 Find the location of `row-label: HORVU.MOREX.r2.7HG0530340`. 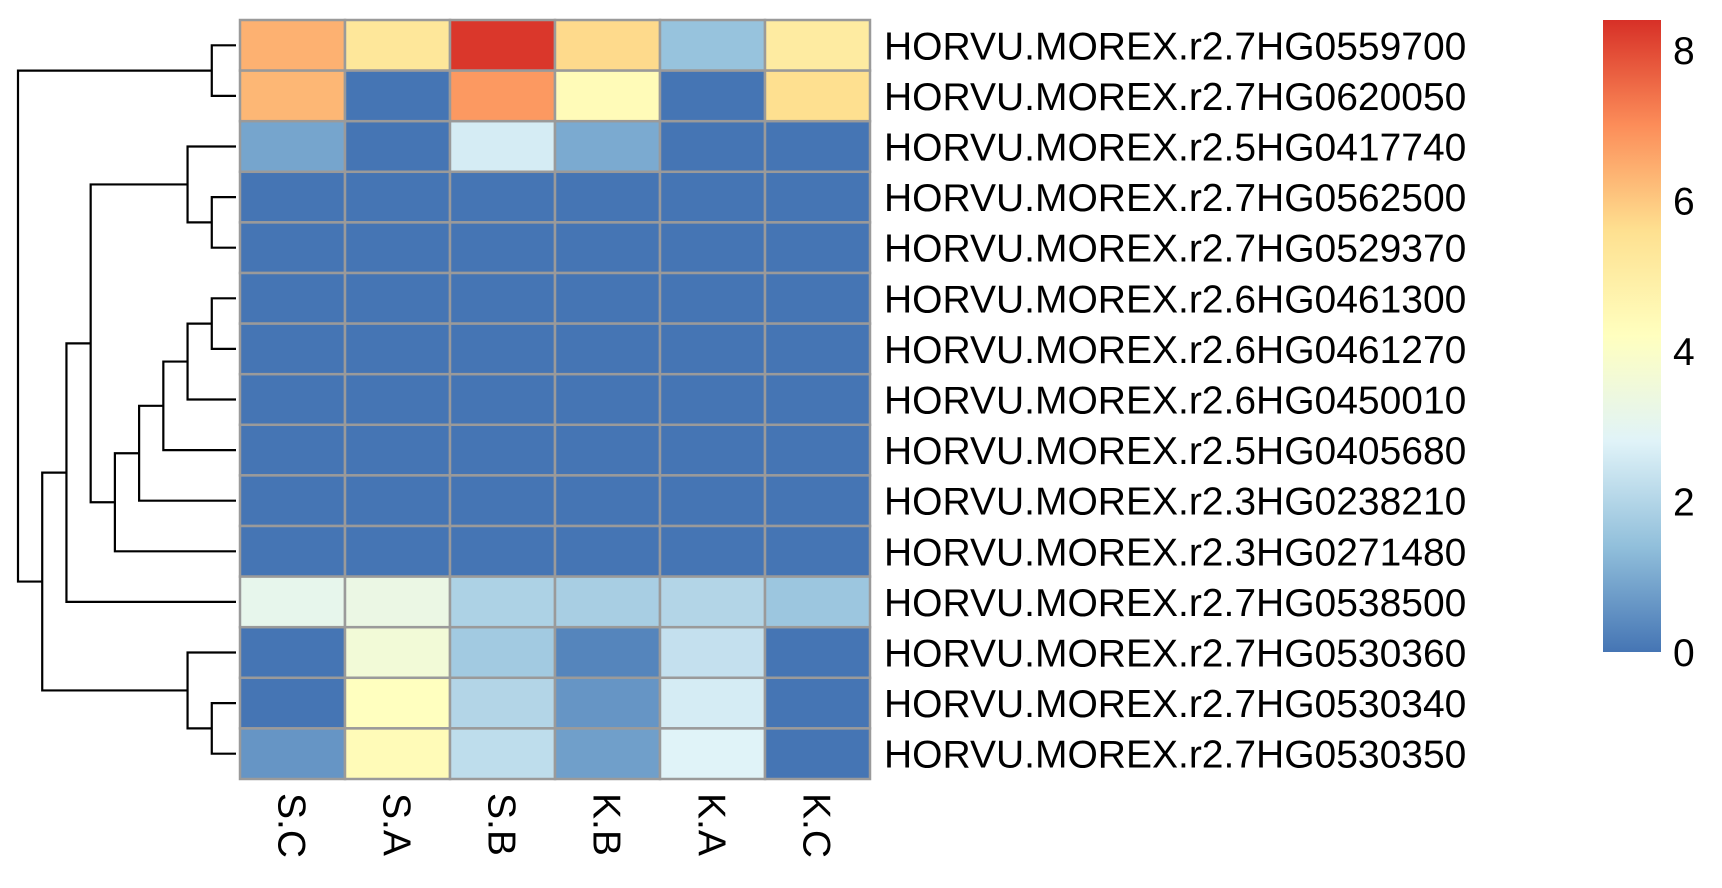

row-label: HORVU.MOREX.r2.7HG0530340 is located at coordinates (1175, 704).